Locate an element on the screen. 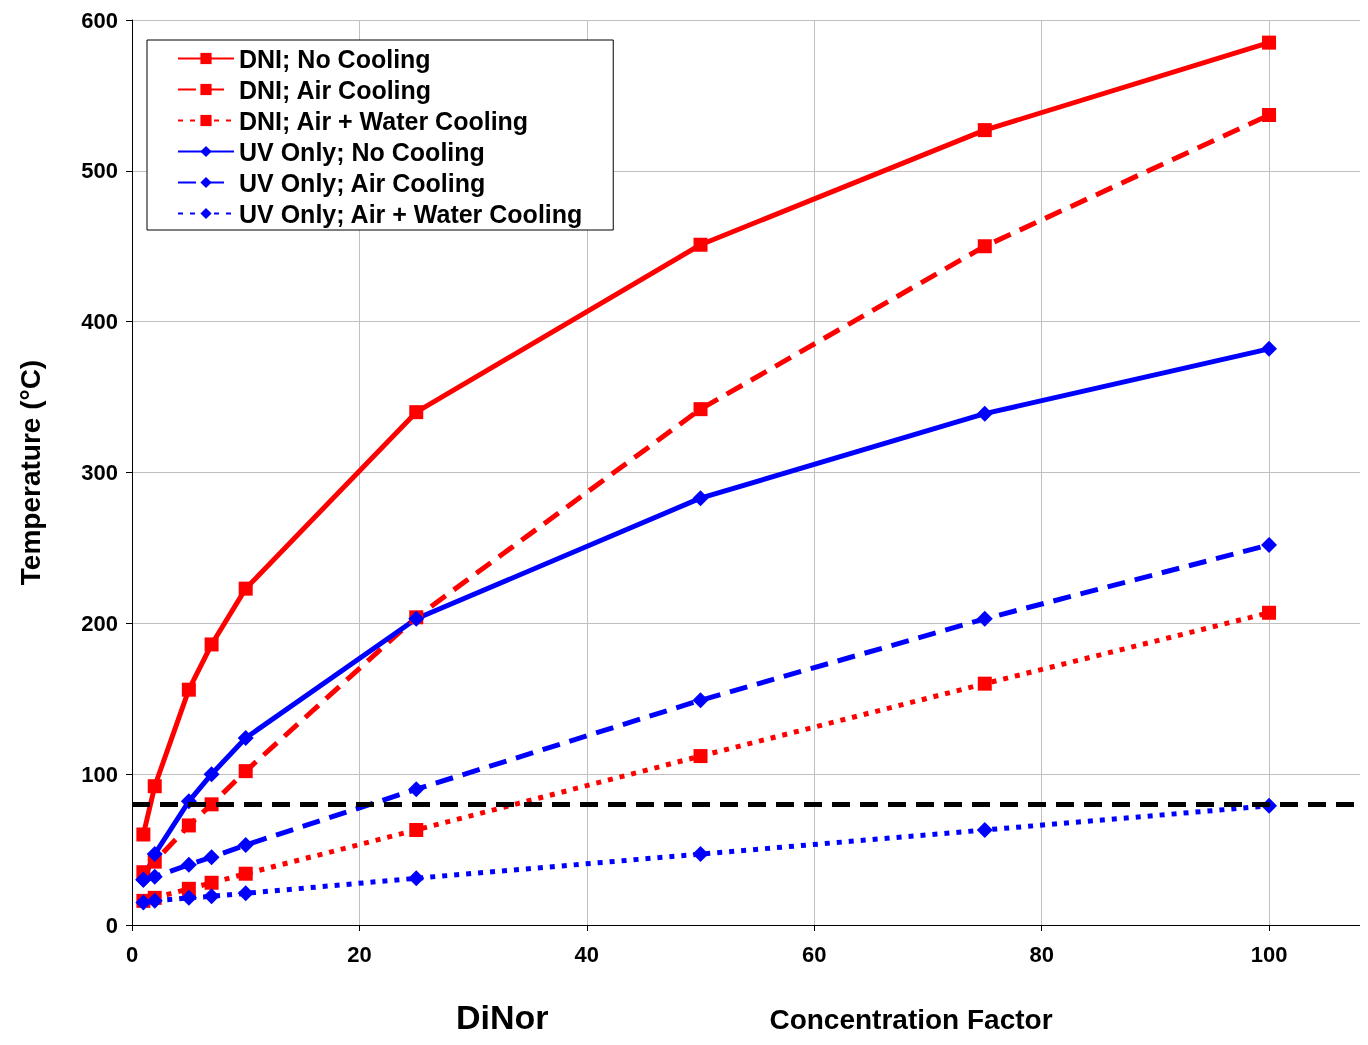 This screenshot has height=1045, width=1368. y-tick-label: 0 is located at coordinates (111, 925).